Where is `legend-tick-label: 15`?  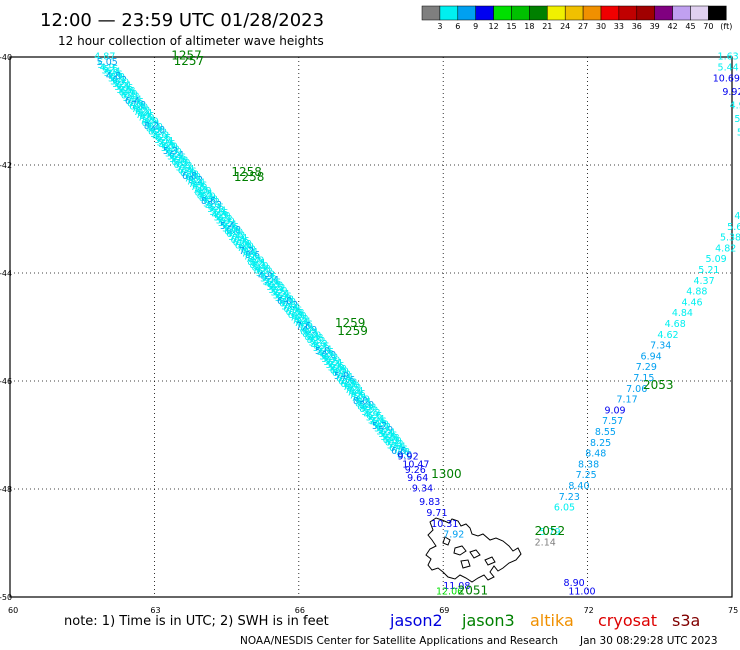 legend-tick-label: 15 is located at coordinates (511, 26).